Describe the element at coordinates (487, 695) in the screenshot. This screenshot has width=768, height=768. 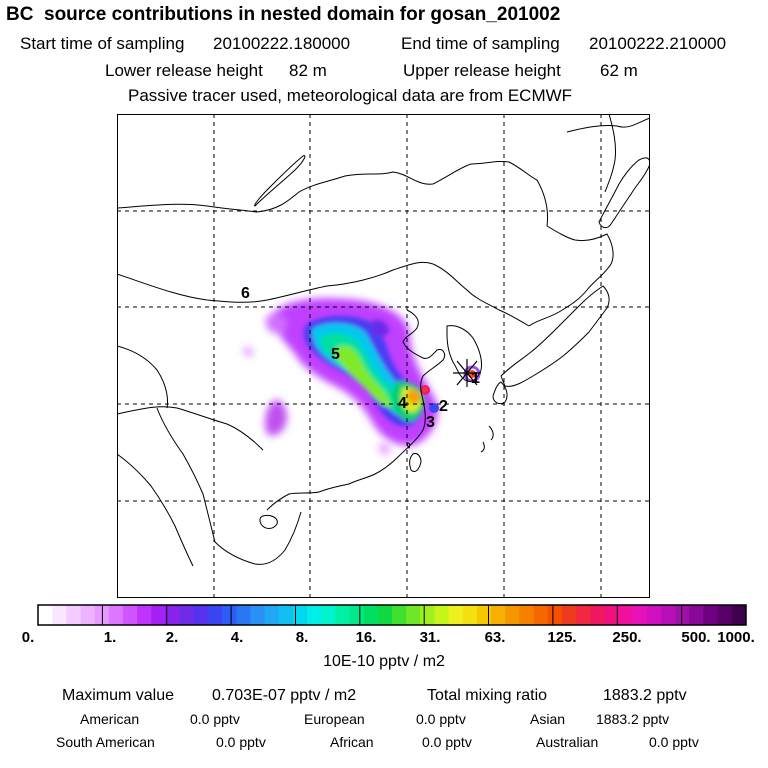
I see `total-mixing-label: Total mixing ratio` at that location.